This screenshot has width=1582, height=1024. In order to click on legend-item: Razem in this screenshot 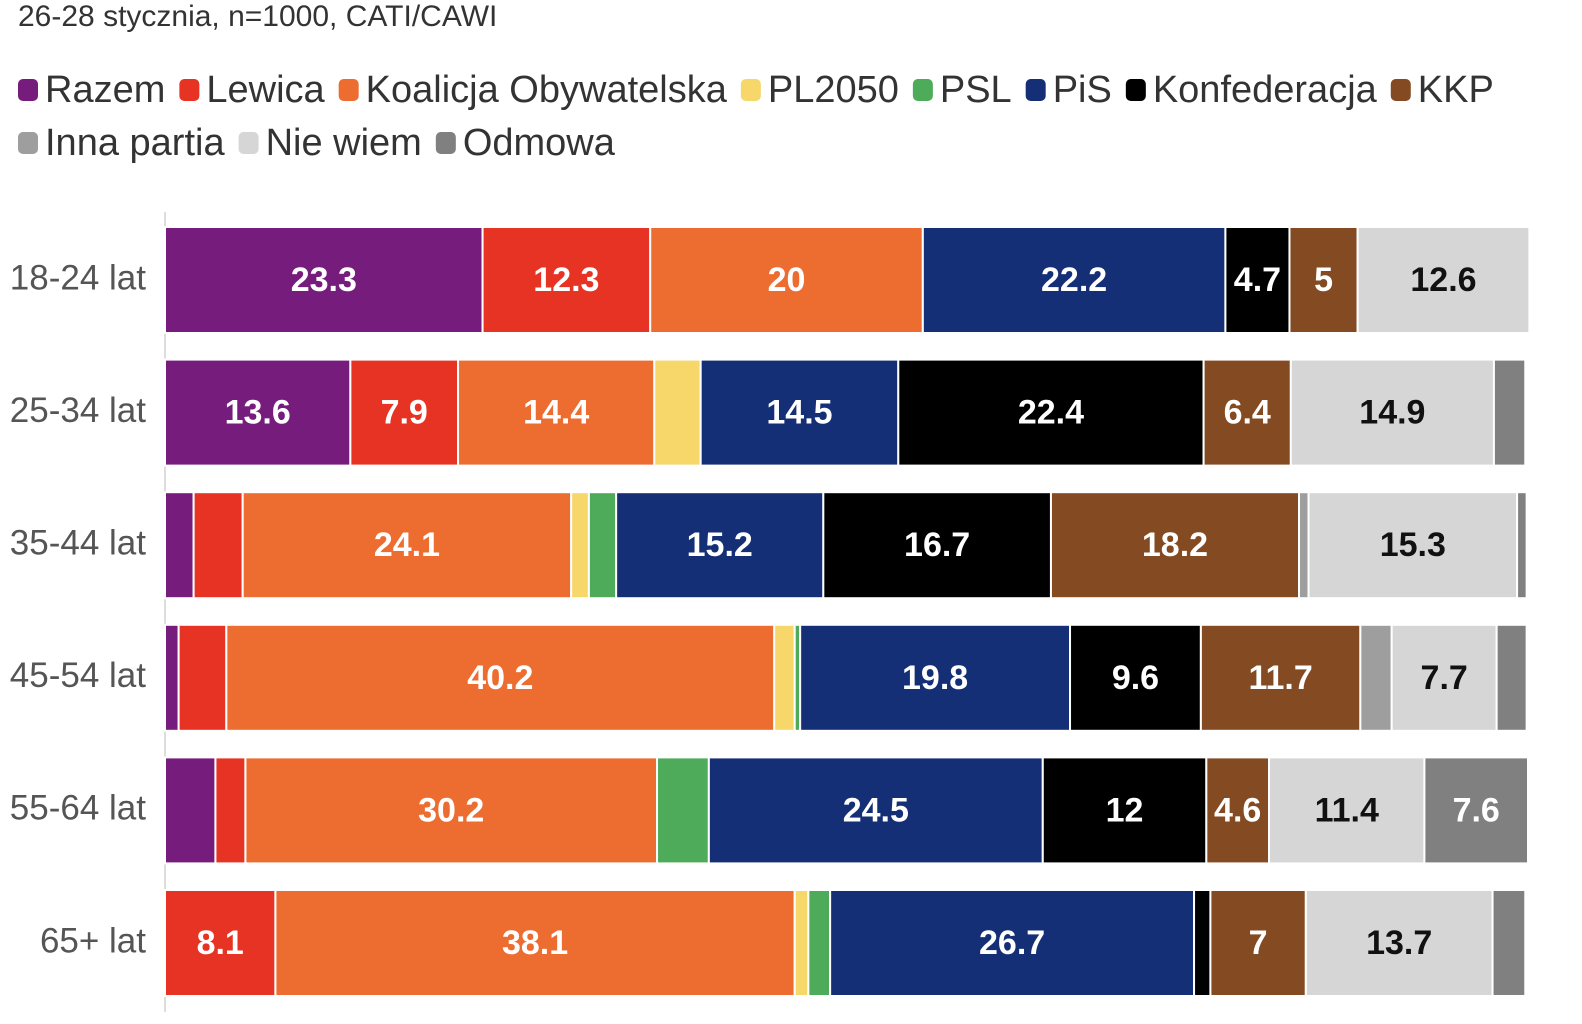, I will do `click(91, 90)`.